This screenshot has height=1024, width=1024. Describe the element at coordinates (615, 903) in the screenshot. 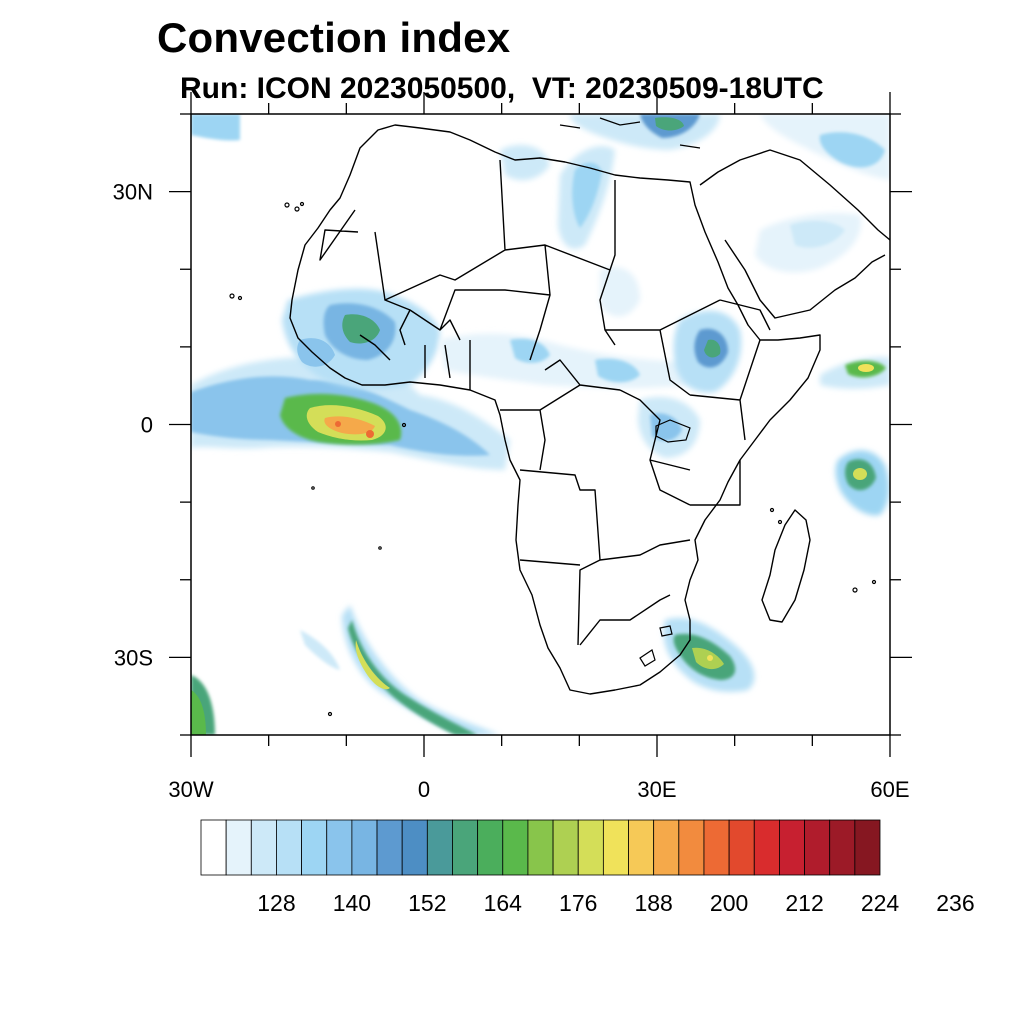

I see `colorbar-labels: 128 140 152 164 176 188 200 212 224 236` at that location.